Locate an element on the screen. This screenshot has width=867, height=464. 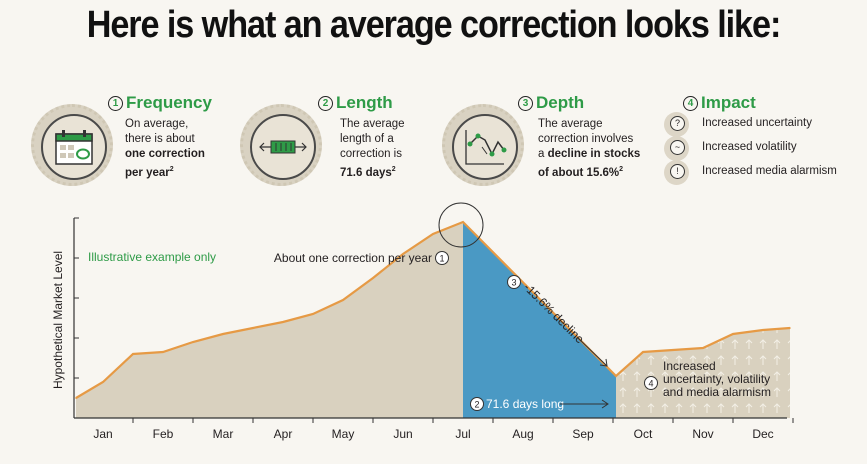
x-tick-label: May is located at coordinates (343, 434).